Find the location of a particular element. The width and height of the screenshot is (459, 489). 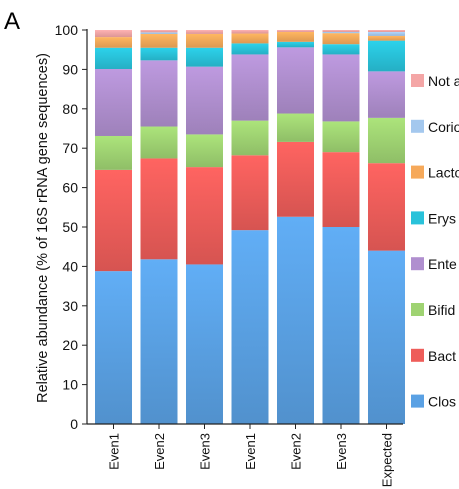

x-category-label-4: Even1 is located at coordinates (250, 451).